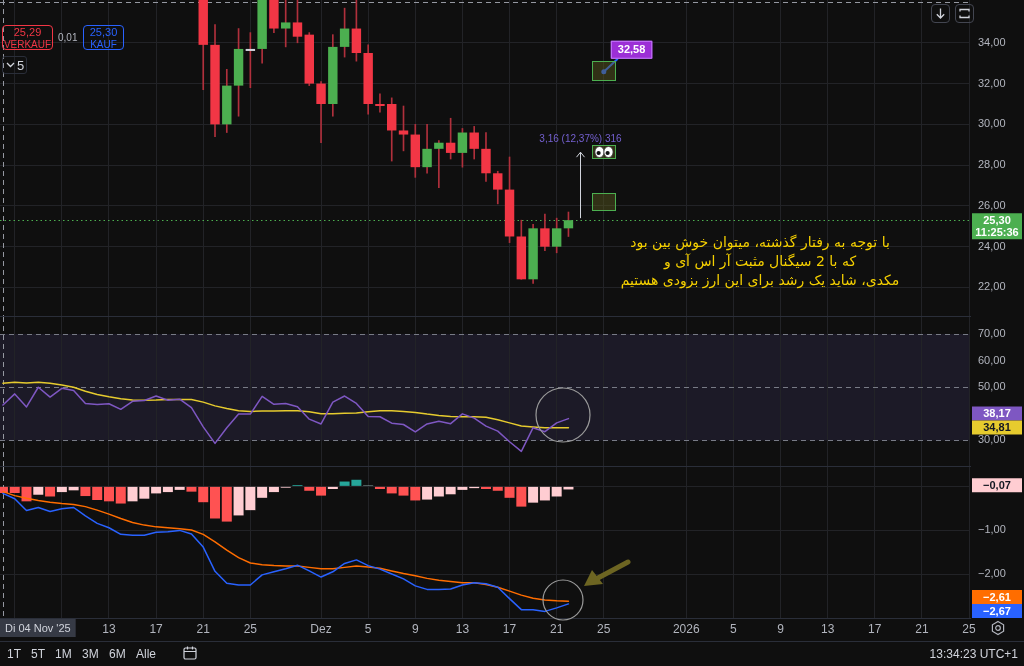 The width and height of the screenshot is (1024, 666). I want to click on y-tick-label: −2,00, so click(992, 573).